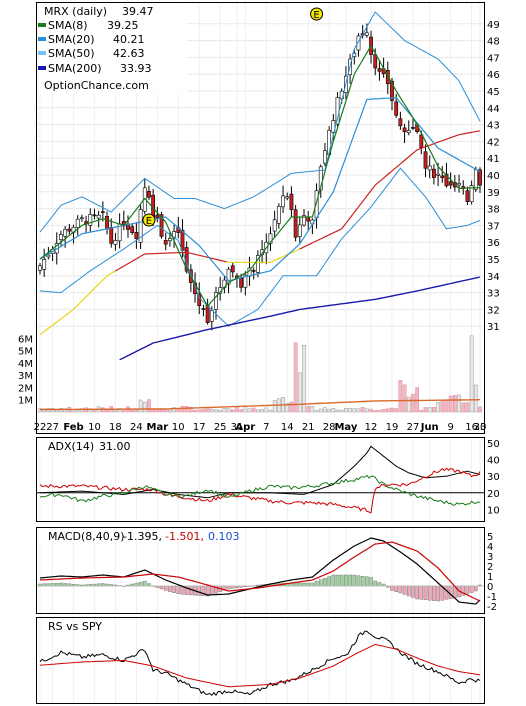 The width and height of the screenshot is (526, 706). I want to click on x-tick-label: Mar, so click(158, 427).